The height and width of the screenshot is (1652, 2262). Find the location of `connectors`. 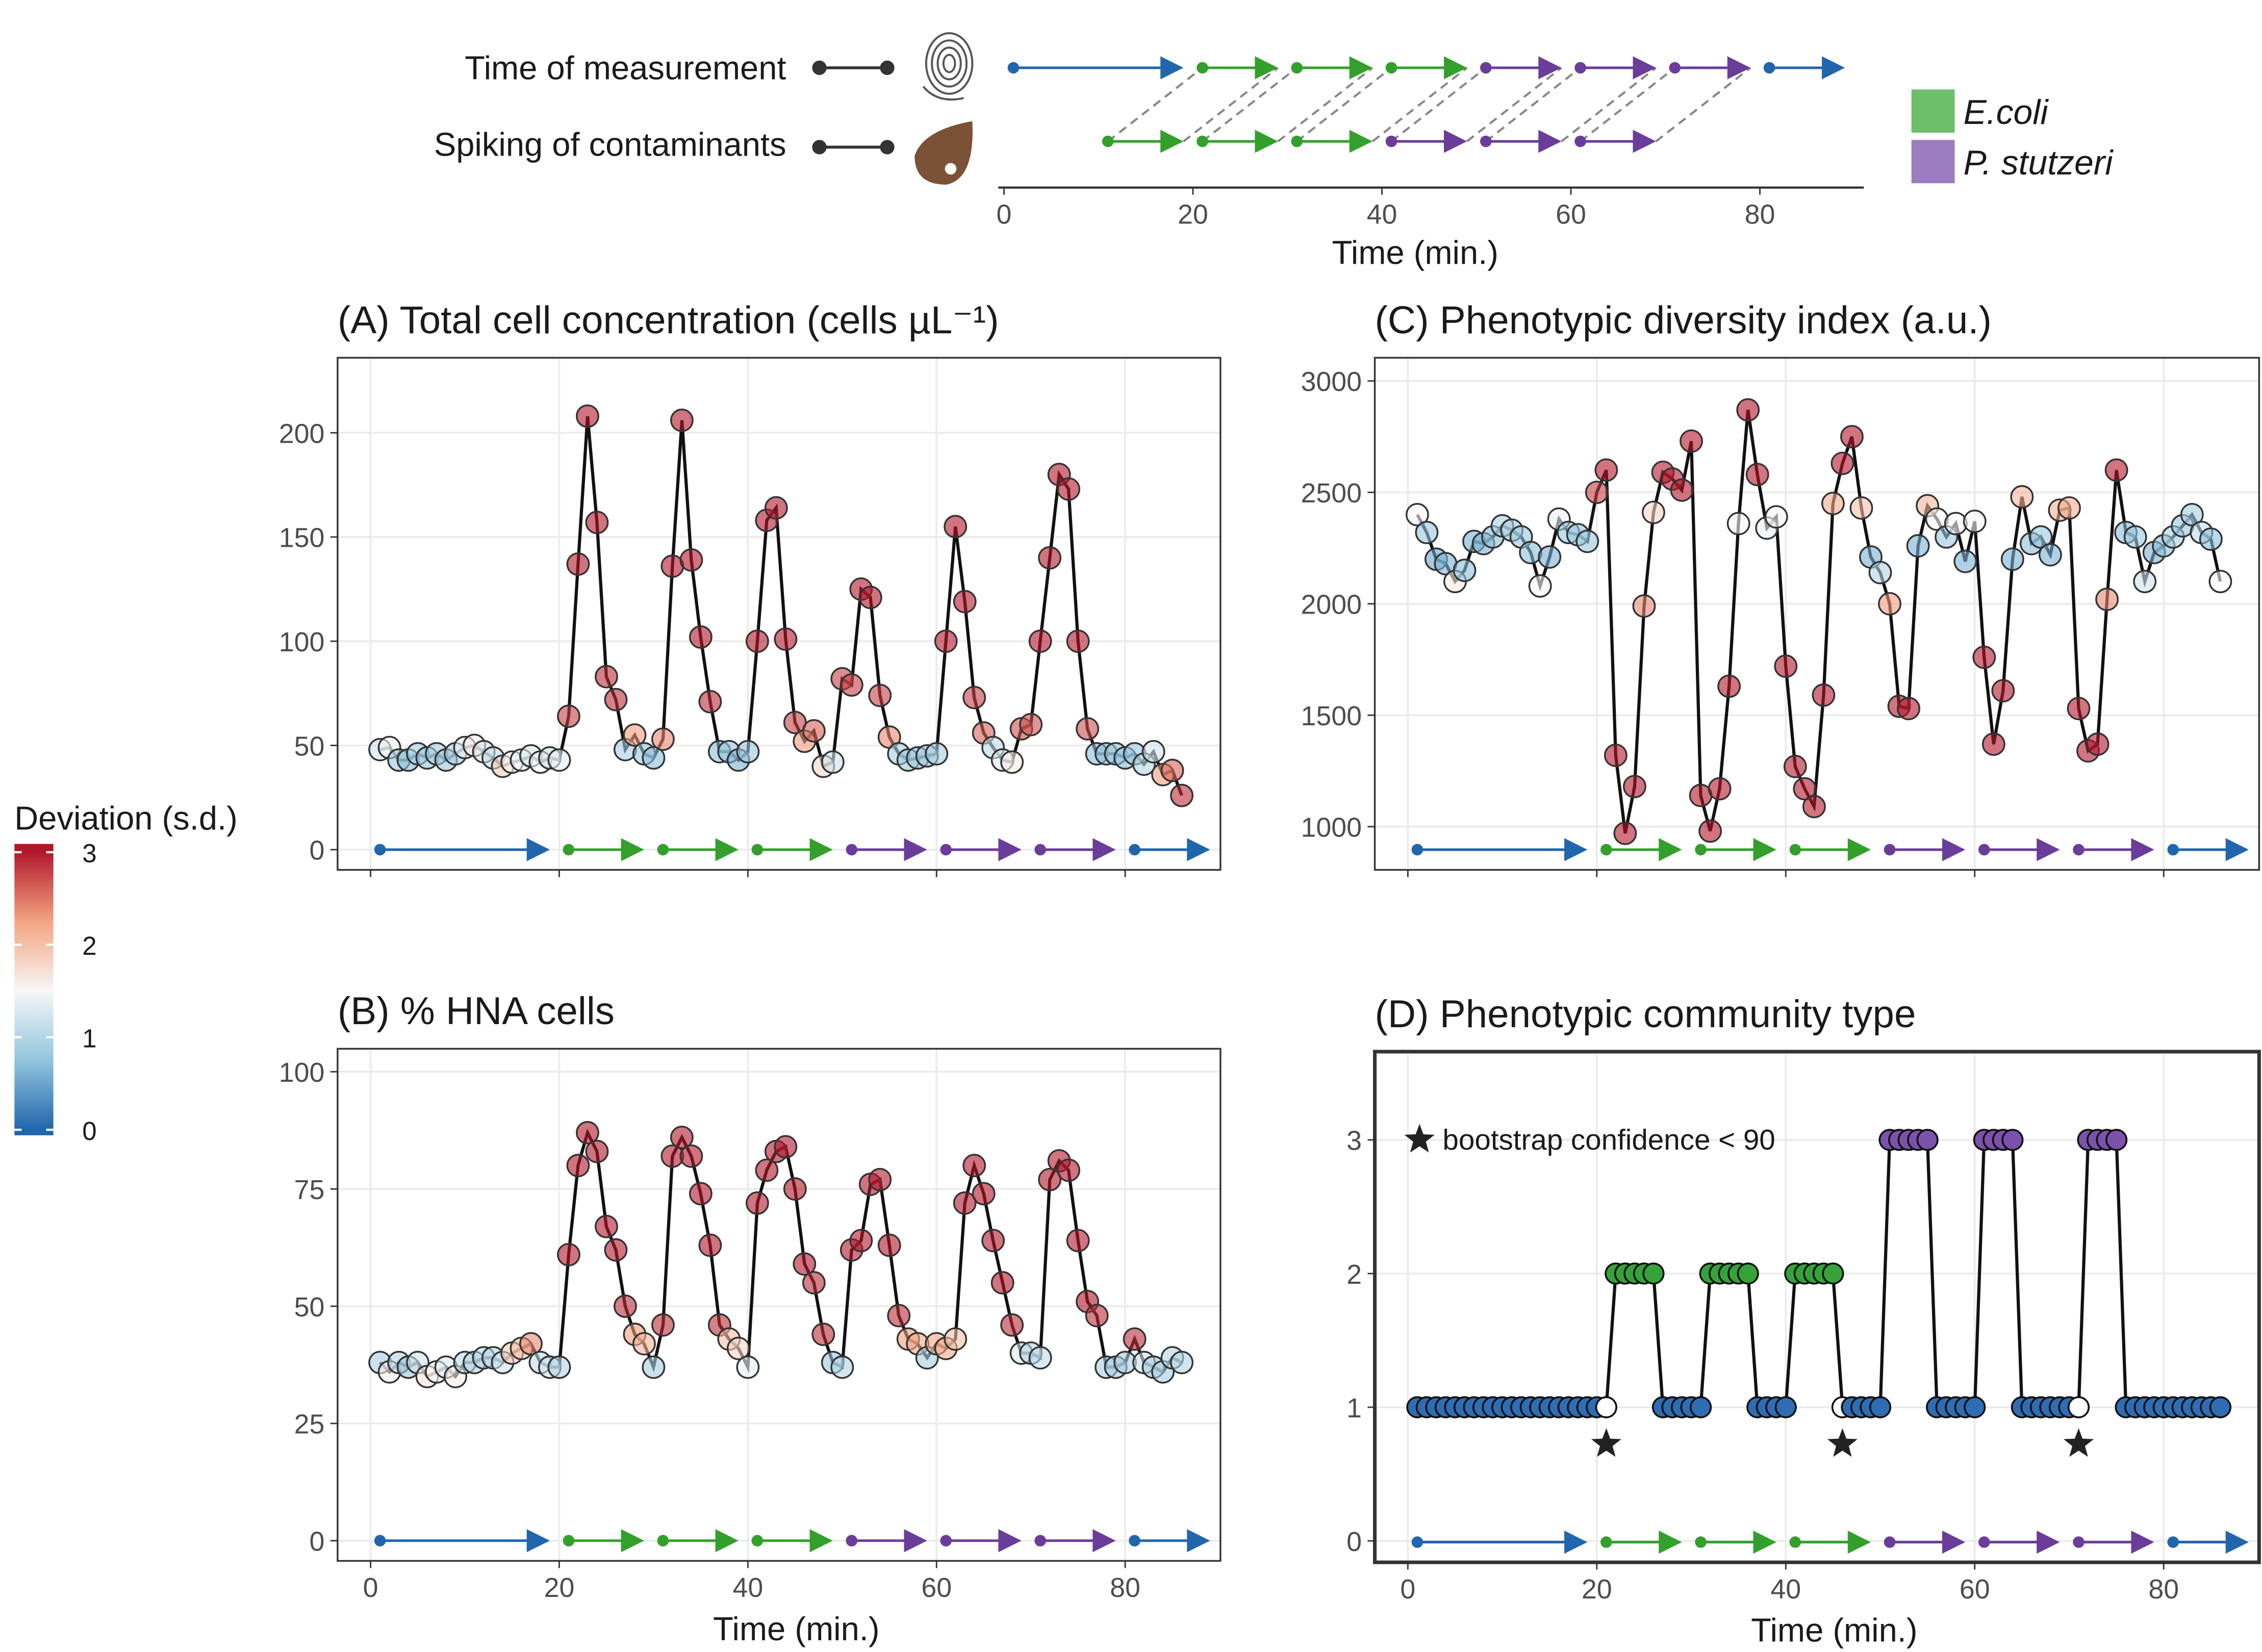

connectors is located at coordinates (853, 108).